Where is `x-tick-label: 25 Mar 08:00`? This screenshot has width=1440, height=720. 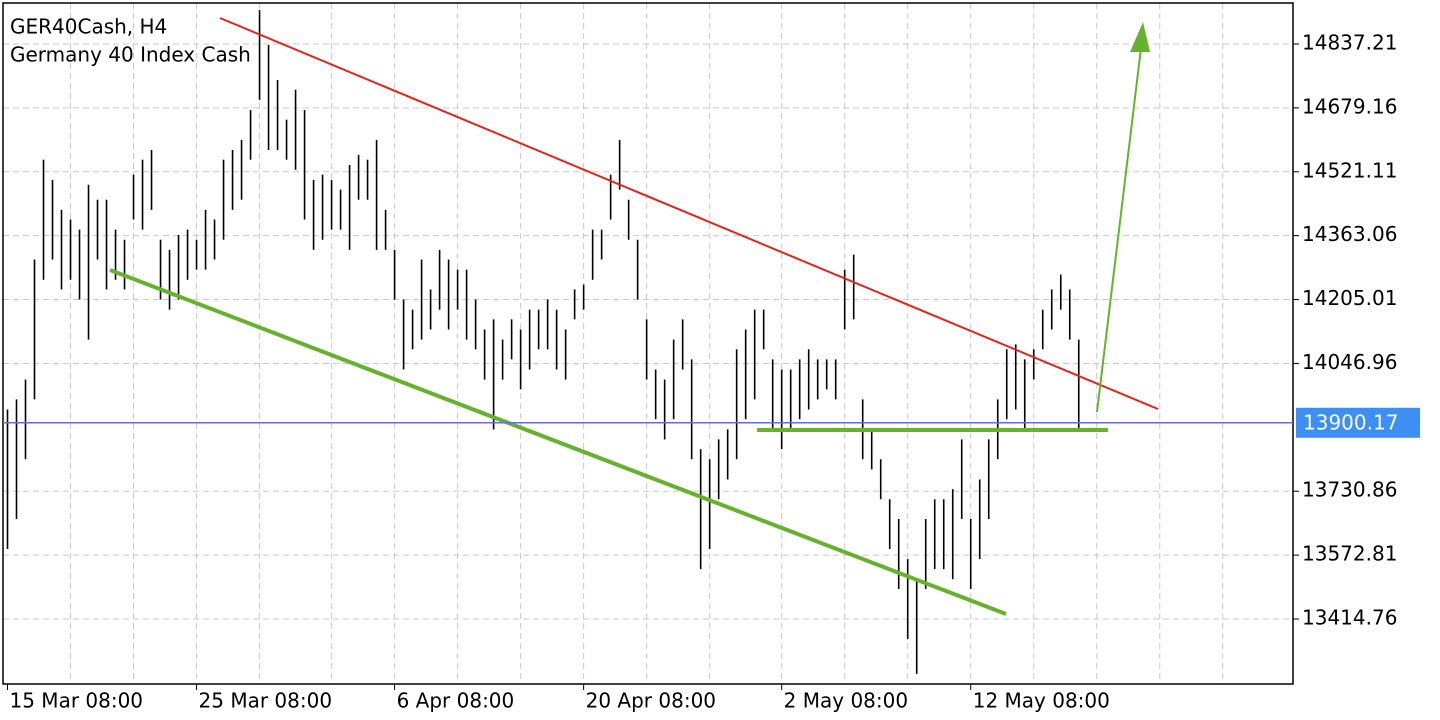 x-tick-label: 25 Mar 08:00 is located at coordinates (266, 701).